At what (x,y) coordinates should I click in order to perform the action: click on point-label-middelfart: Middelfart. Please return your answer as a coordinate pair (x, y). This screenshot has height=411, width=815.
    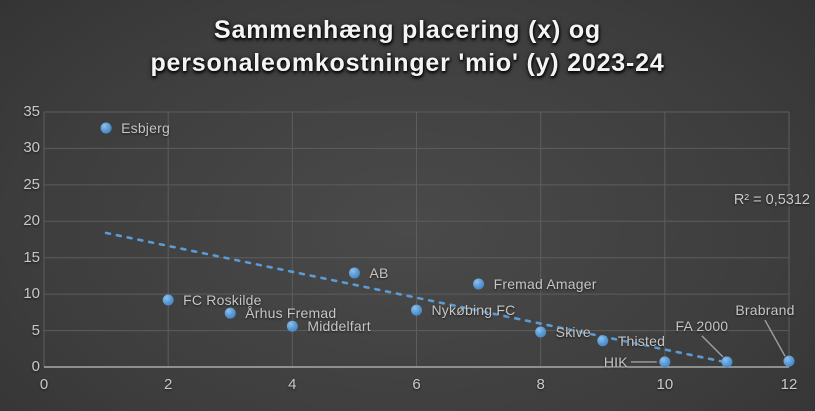
    Looking at the image, I should click on (339, 326).